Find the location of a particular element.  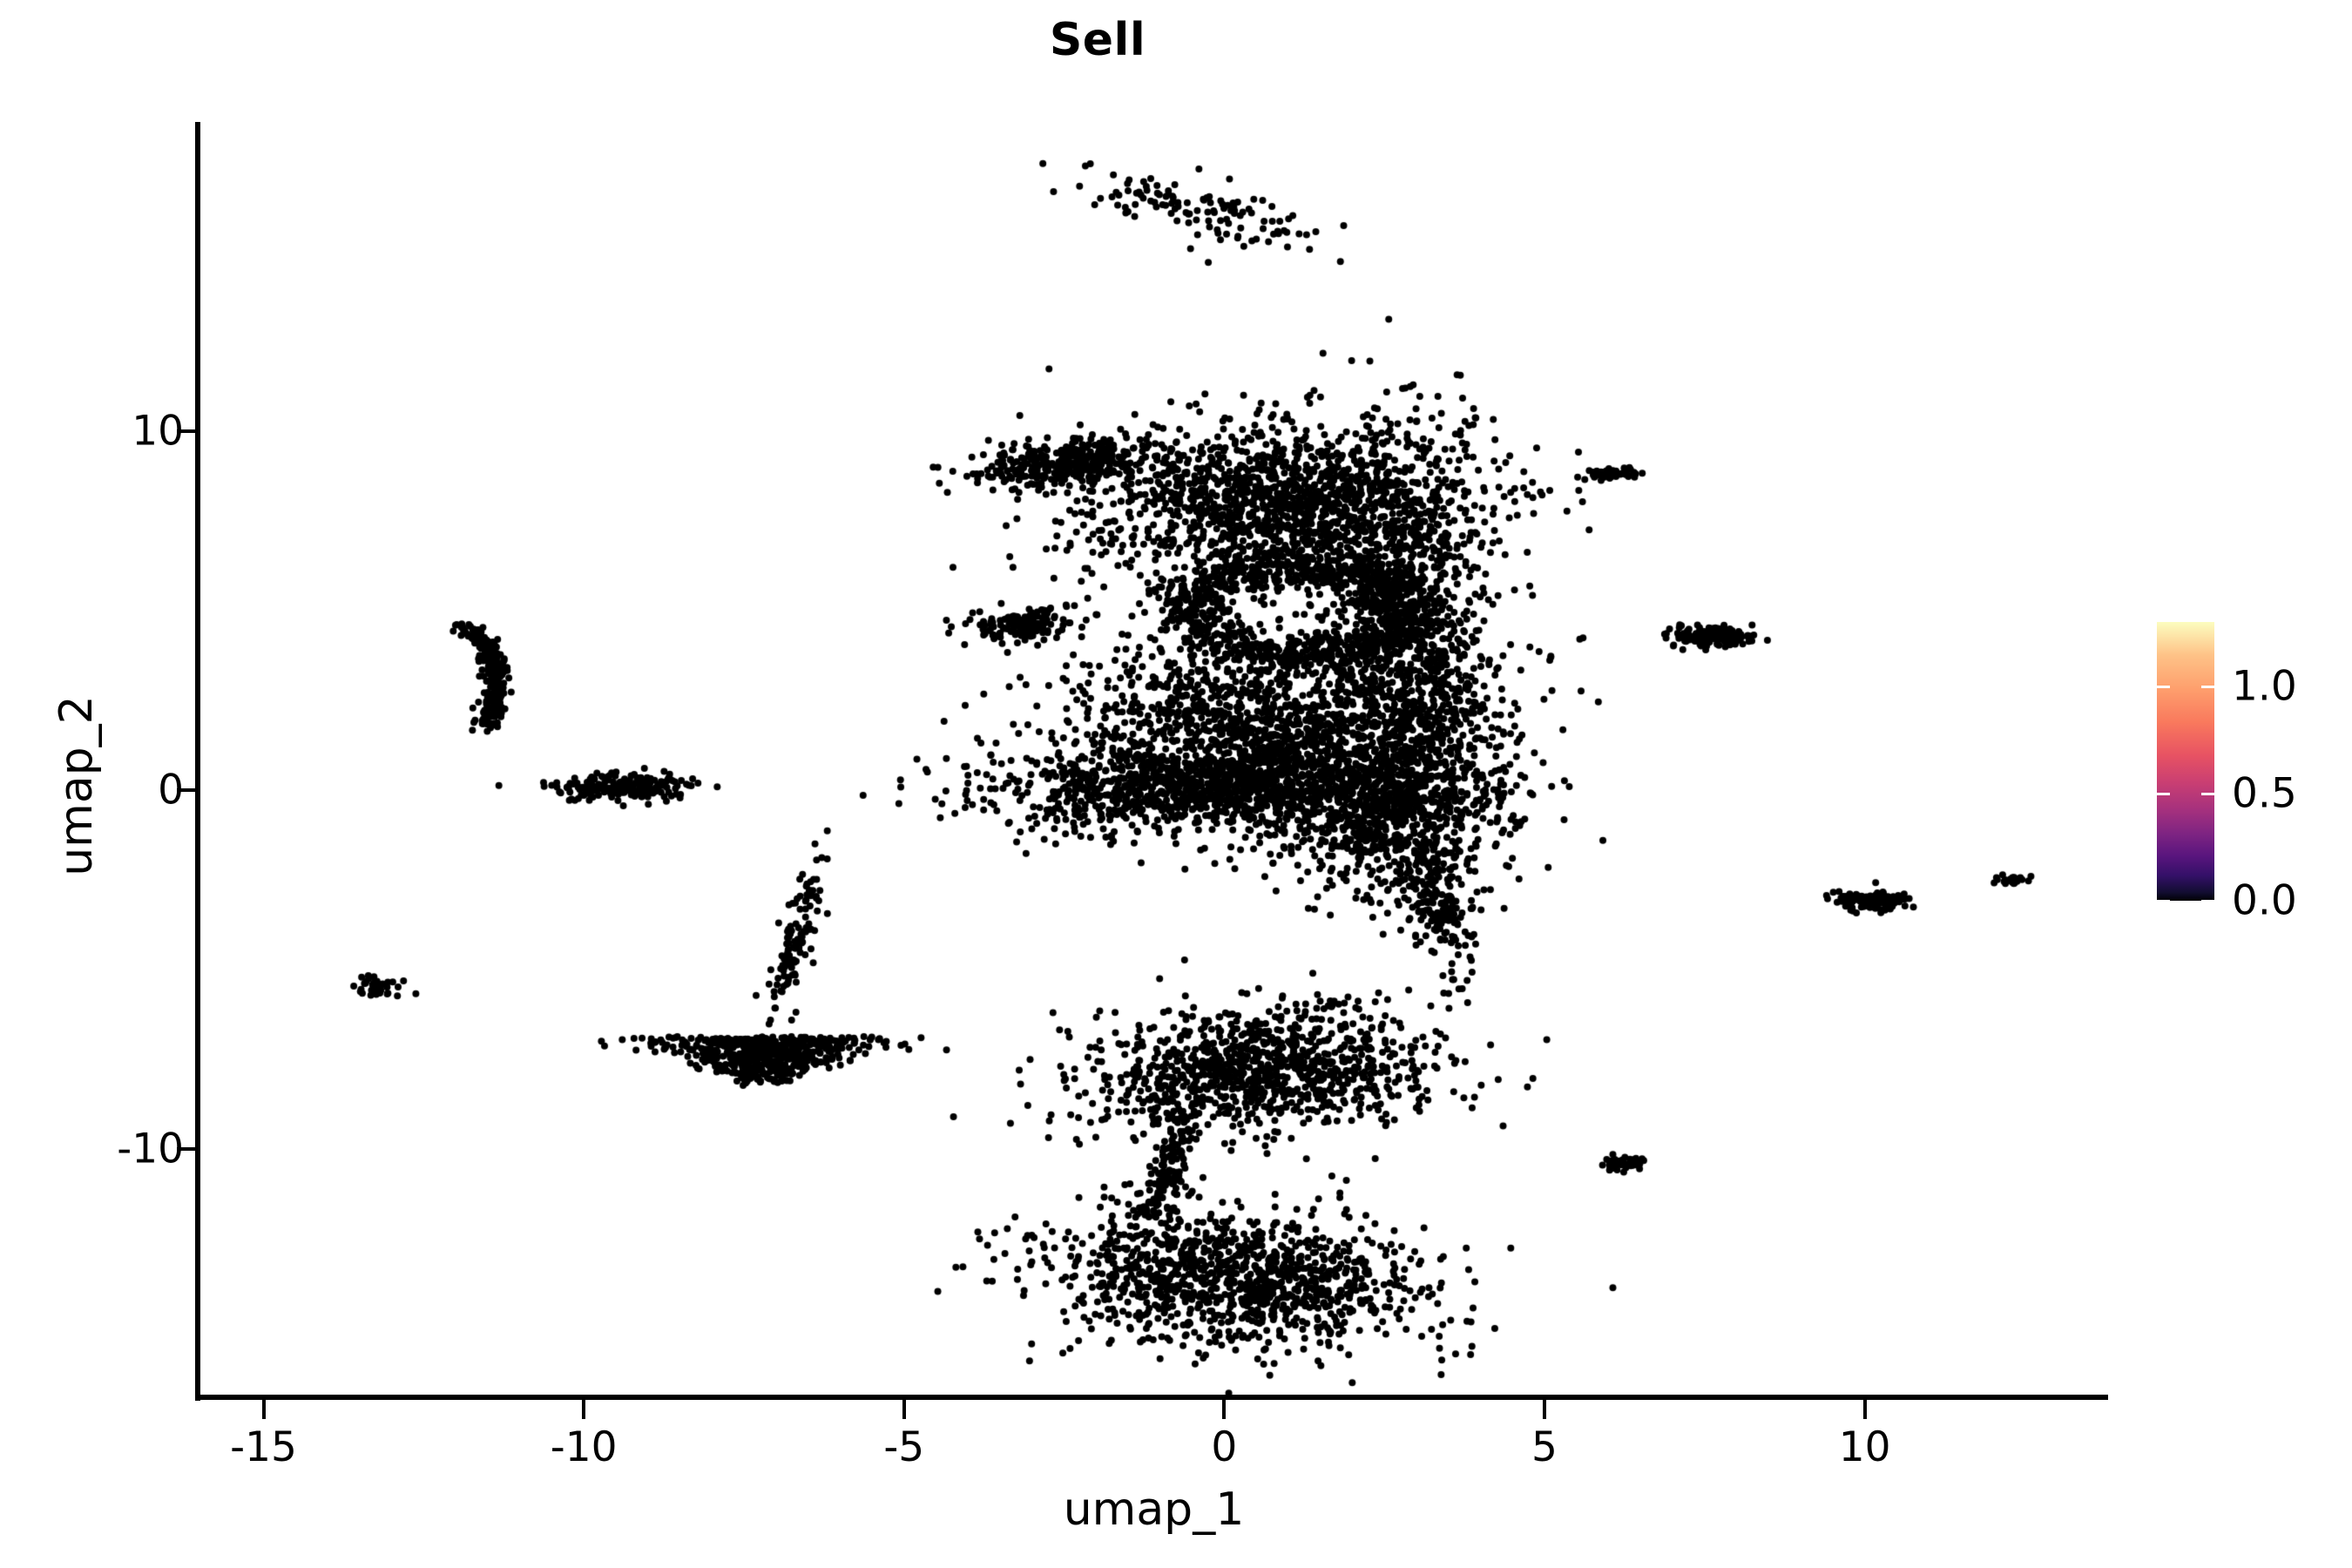

x-tick-label: 5 is located at coordinates (1545, 1447).